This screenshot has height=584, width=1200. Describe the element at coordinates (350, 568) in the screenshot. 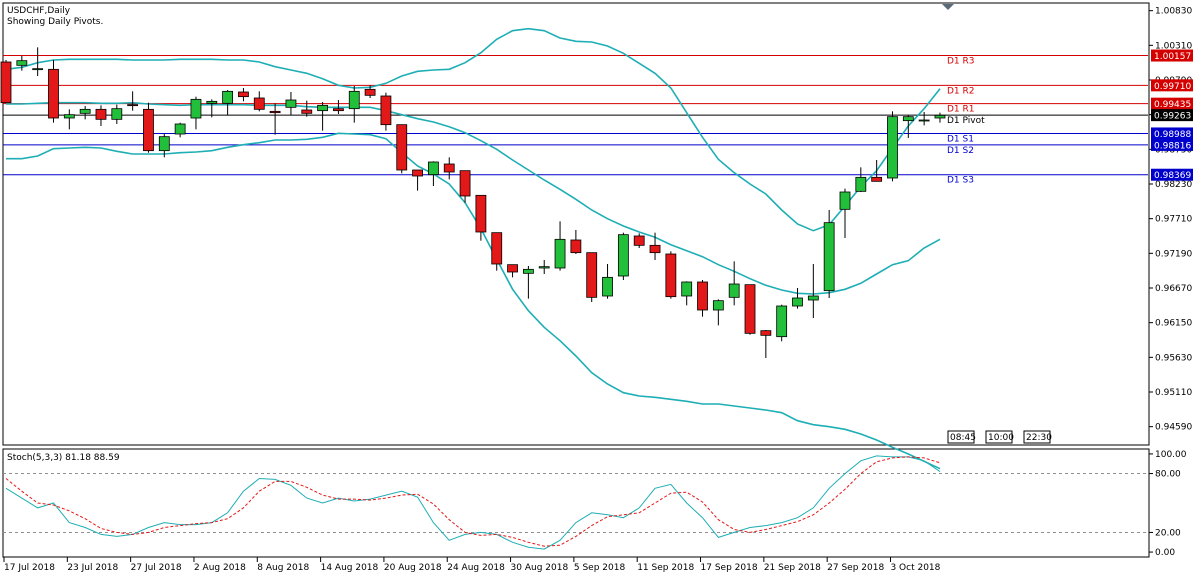

I see `x-axis-tick-label: 14 Aug 2018` at that location.